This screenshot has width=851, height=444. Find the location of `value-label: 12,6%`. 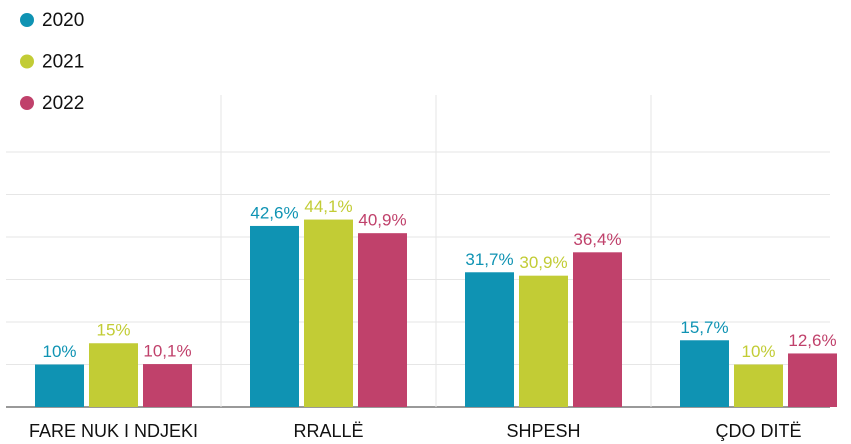

value-label: 12,6% is located at coordinates (812, 340).